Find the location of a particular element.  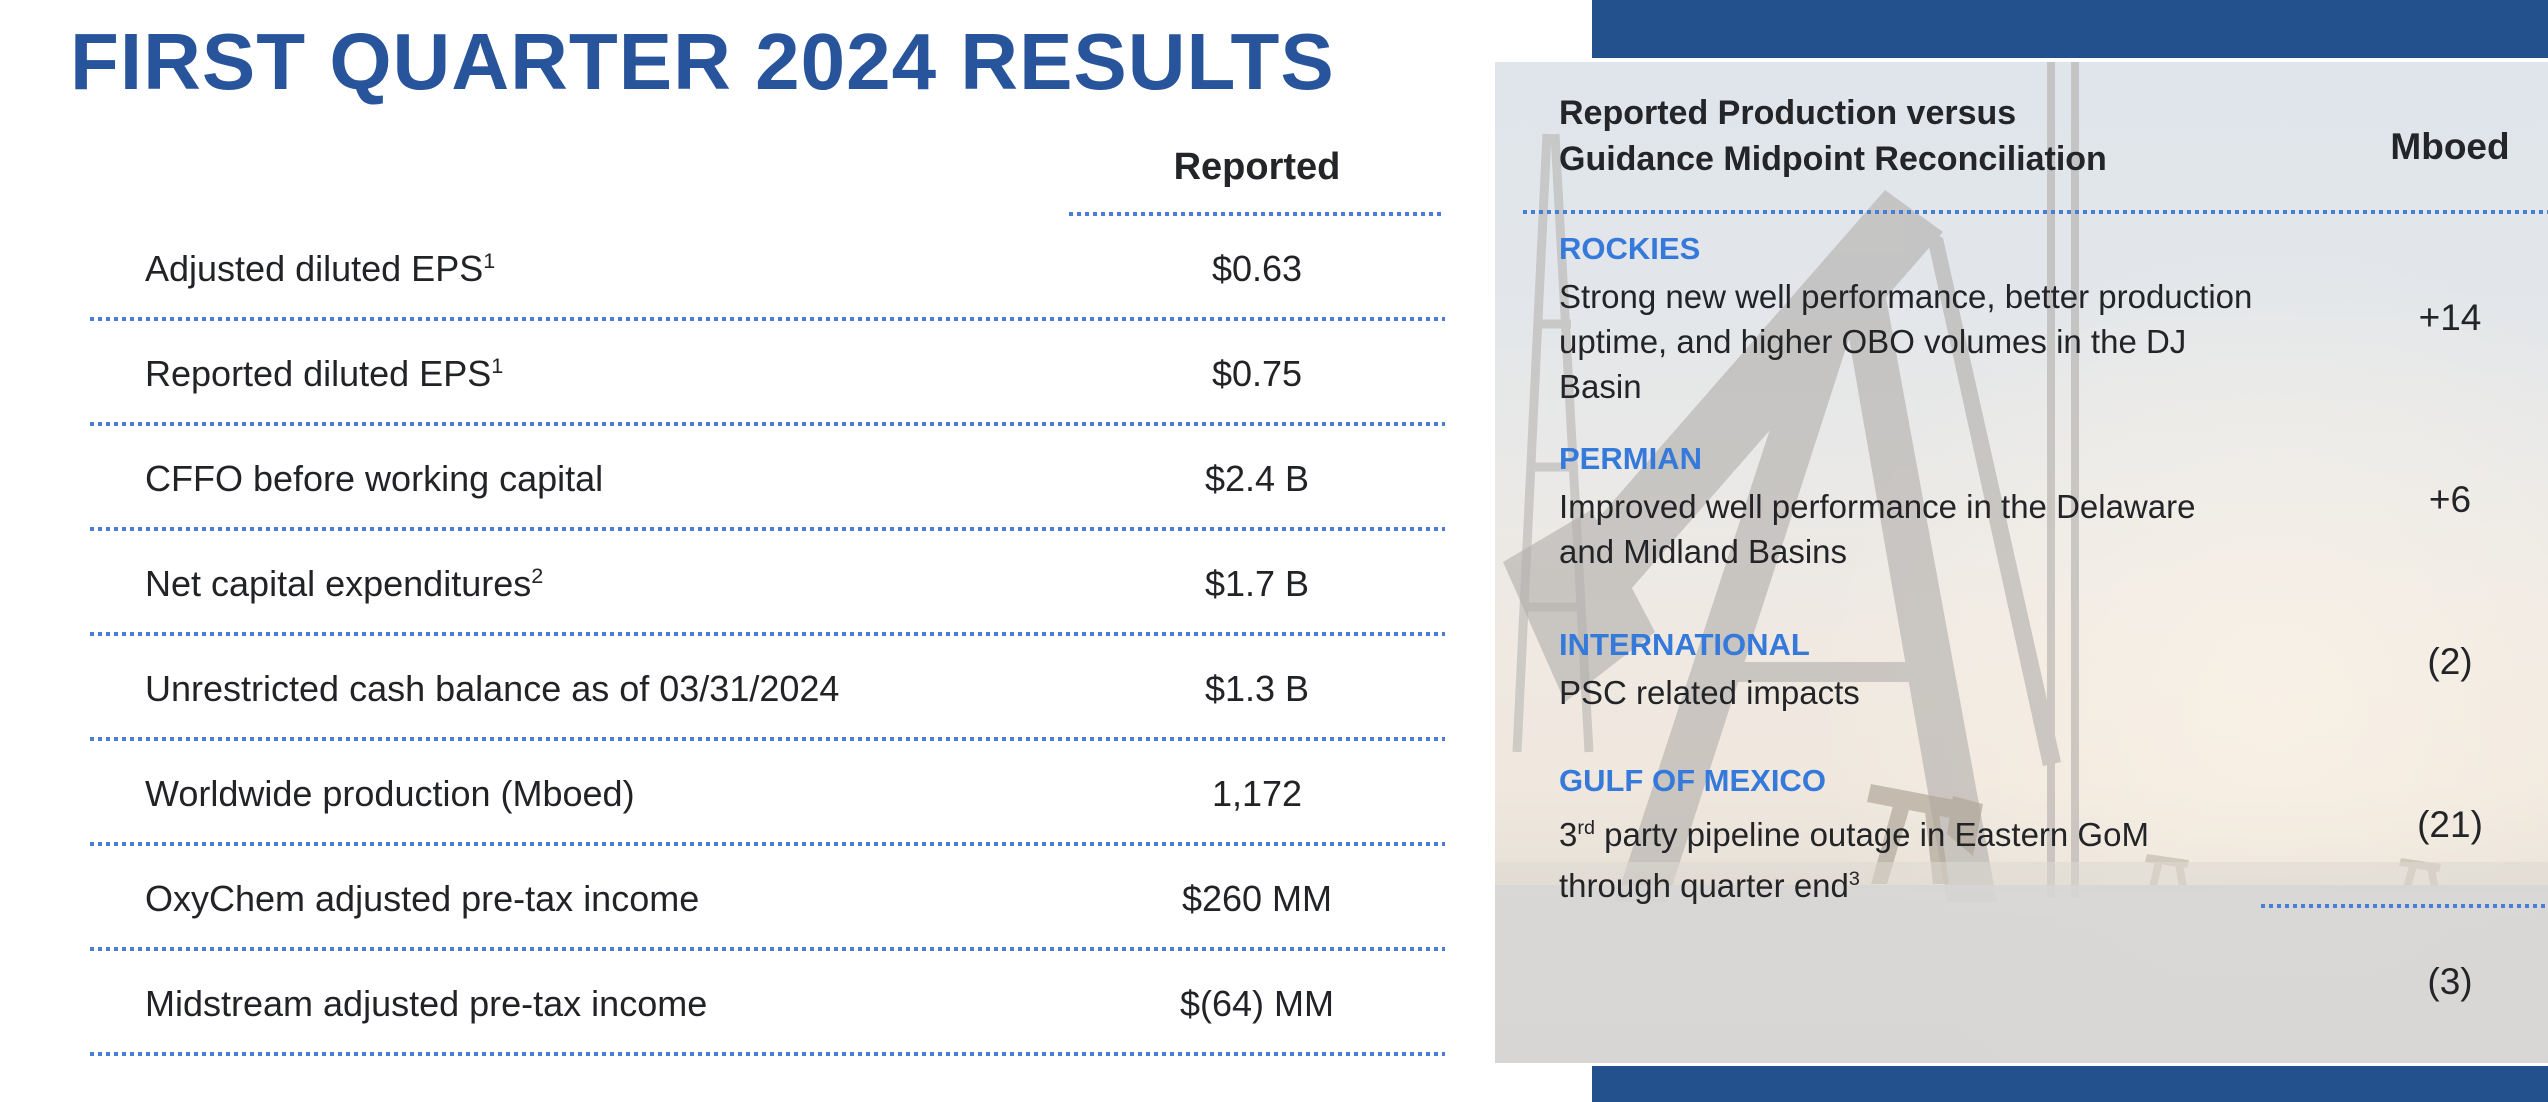

row-value: $0.63 is located at coordinates (1257, 268).